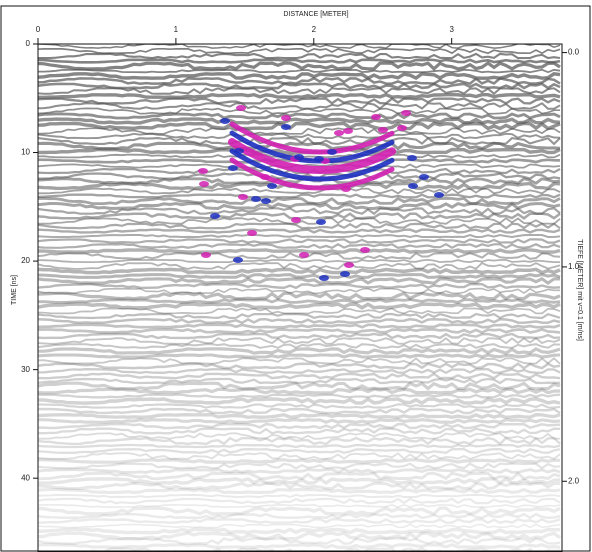 This screenshot has height=552, width=592. I want to click on y-axis-title: TIME [ns], so click(14, 290).